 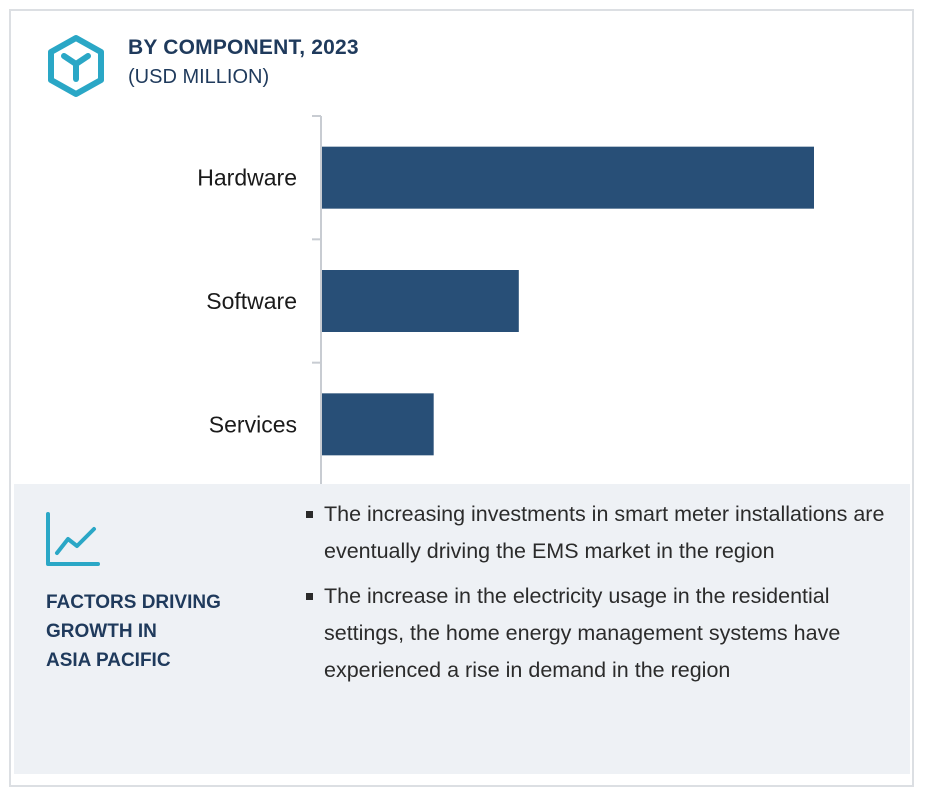 What do you see at coordinates (243, 47) in the screenshot?
I see `chart-title: BY COMPONENT, 2023` at bounding box center [243, 47].